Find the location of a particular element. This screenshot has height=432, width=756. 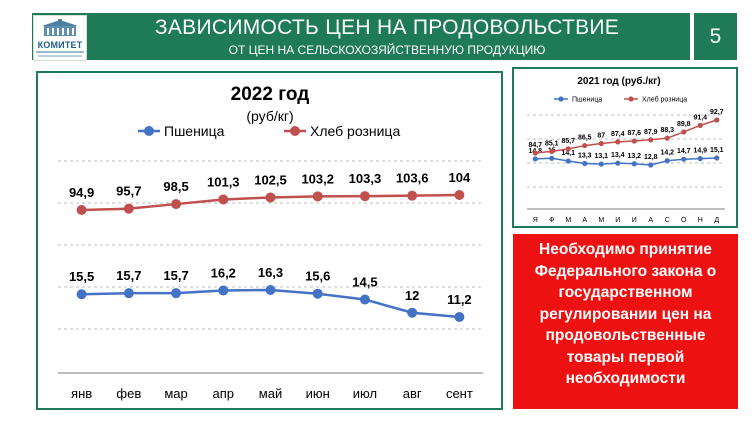

chart-2022-data-label-0: 15,6 is located at coordinates (317, 276).